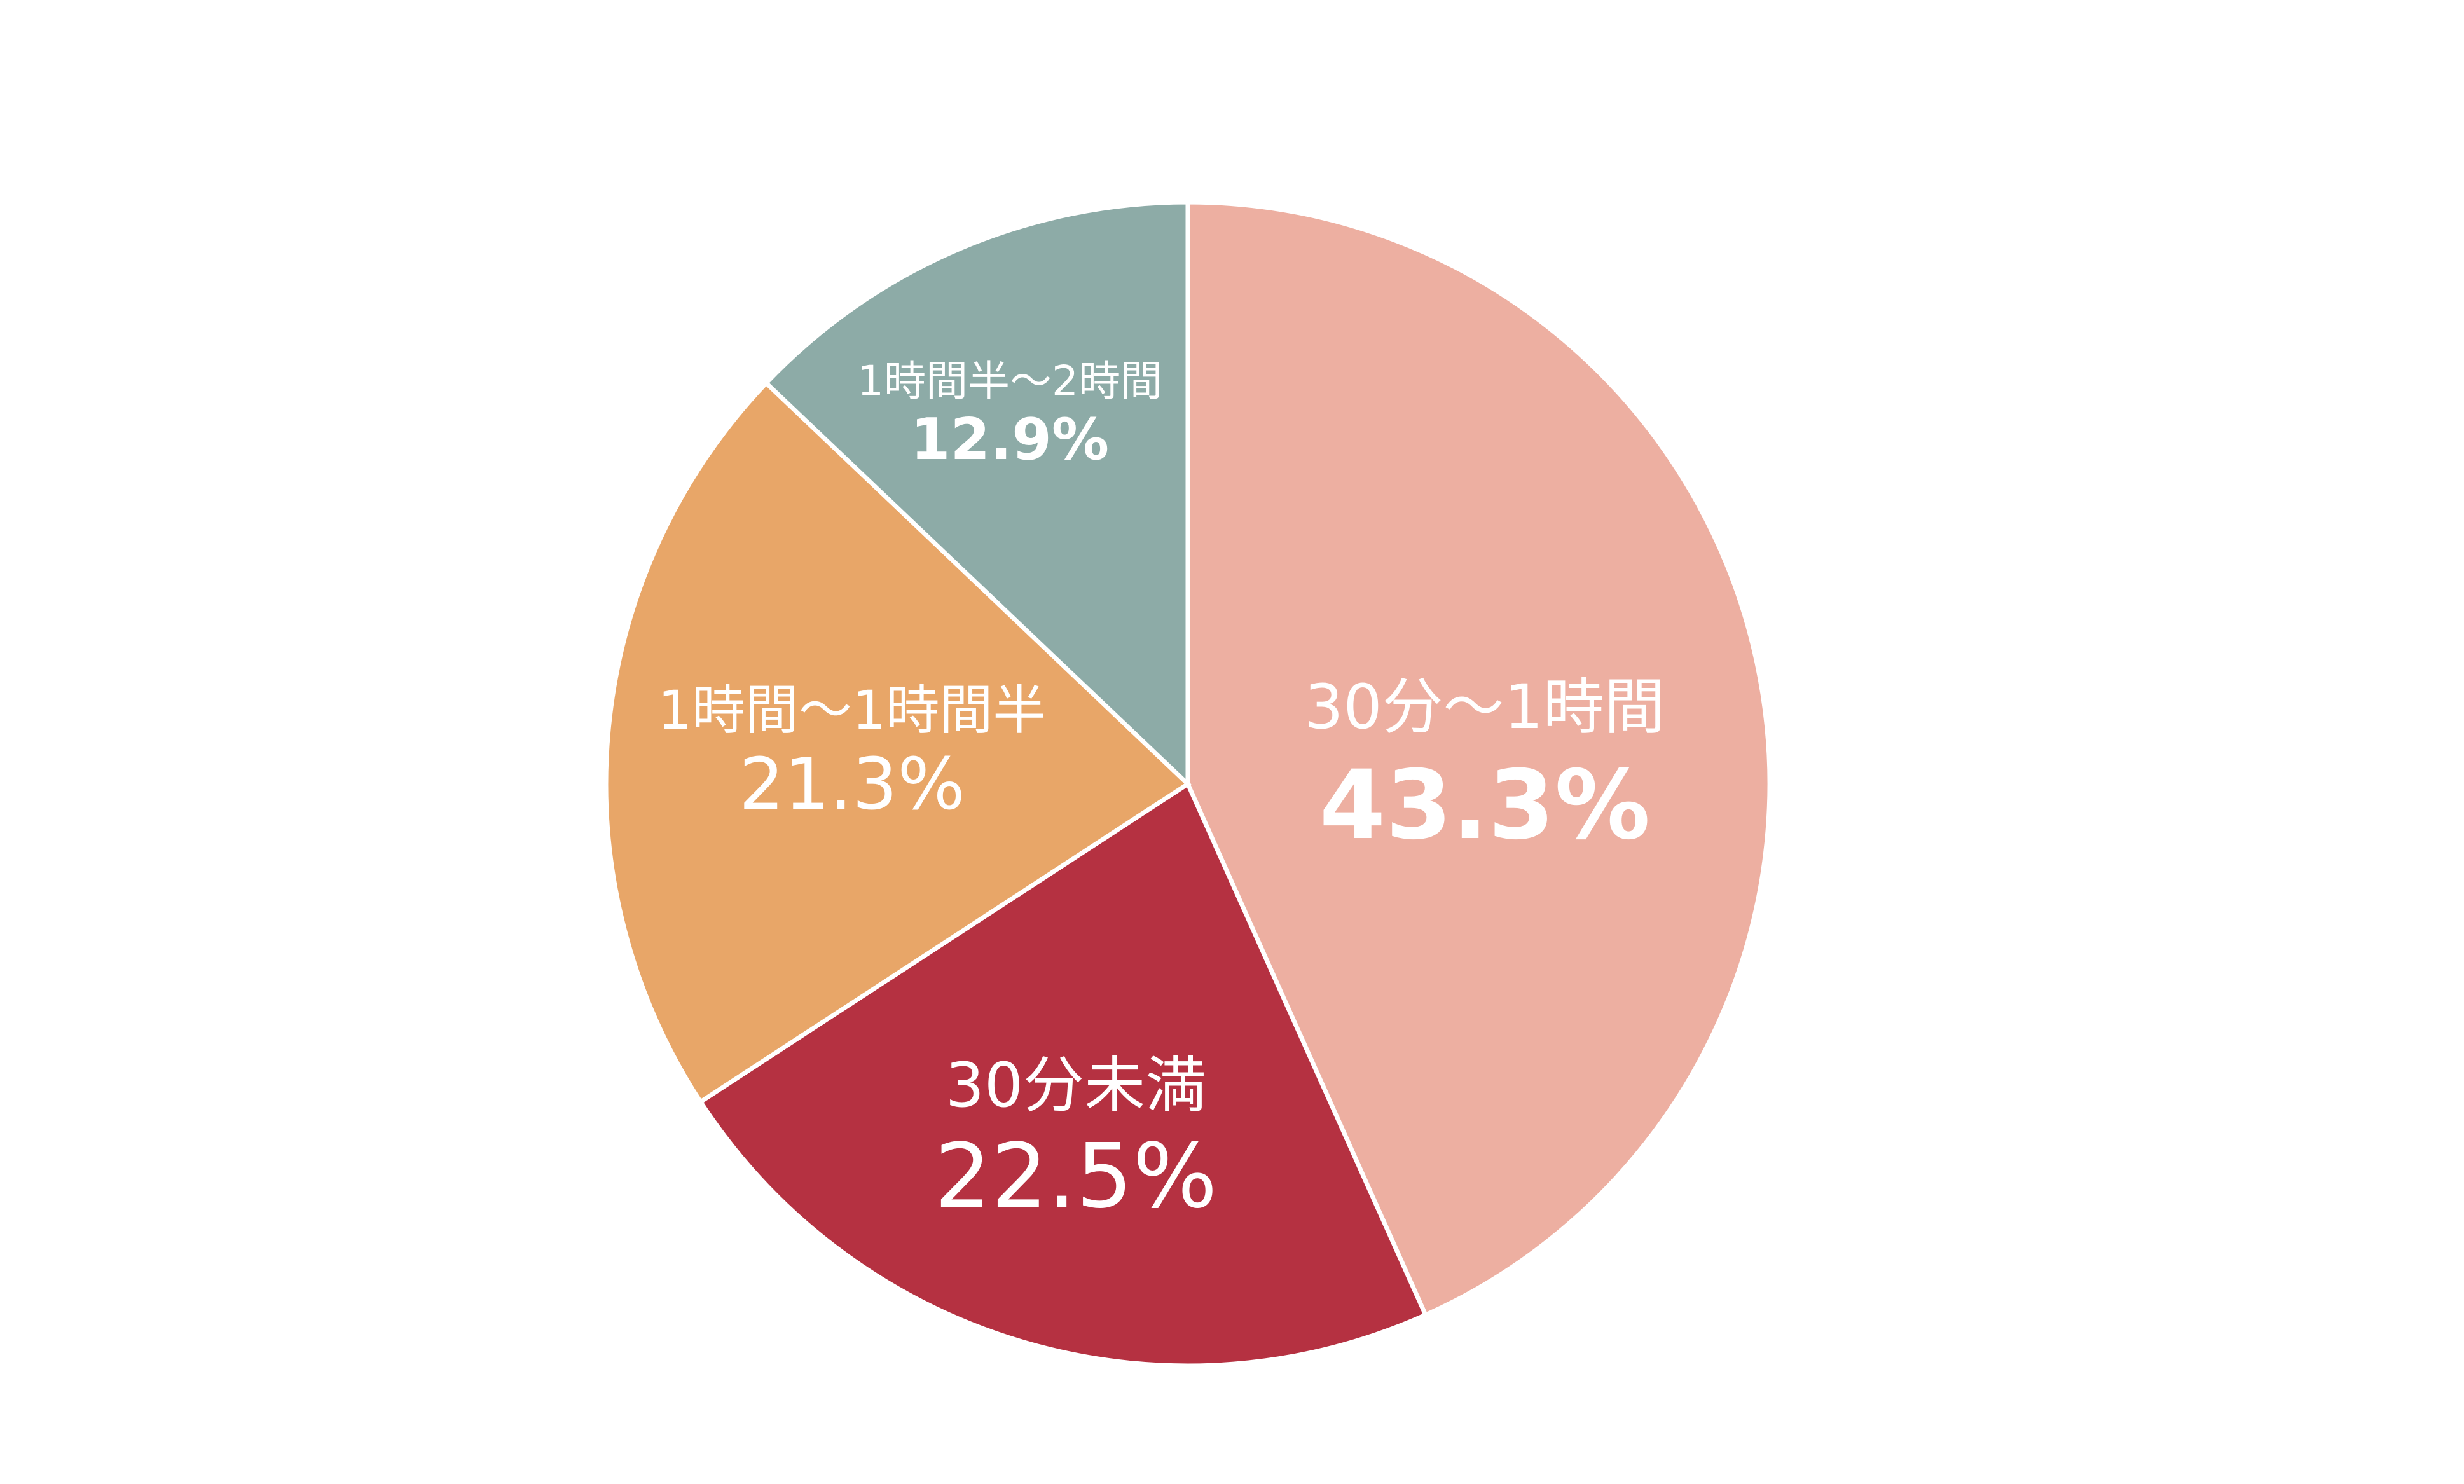 The height and width of the screenshot is (1484, 2464). Describe the element at coordinates (1009, 381) in the screenshot. I see `slice-label-1h30-2h-category: 1時間半～2時間` at that location.